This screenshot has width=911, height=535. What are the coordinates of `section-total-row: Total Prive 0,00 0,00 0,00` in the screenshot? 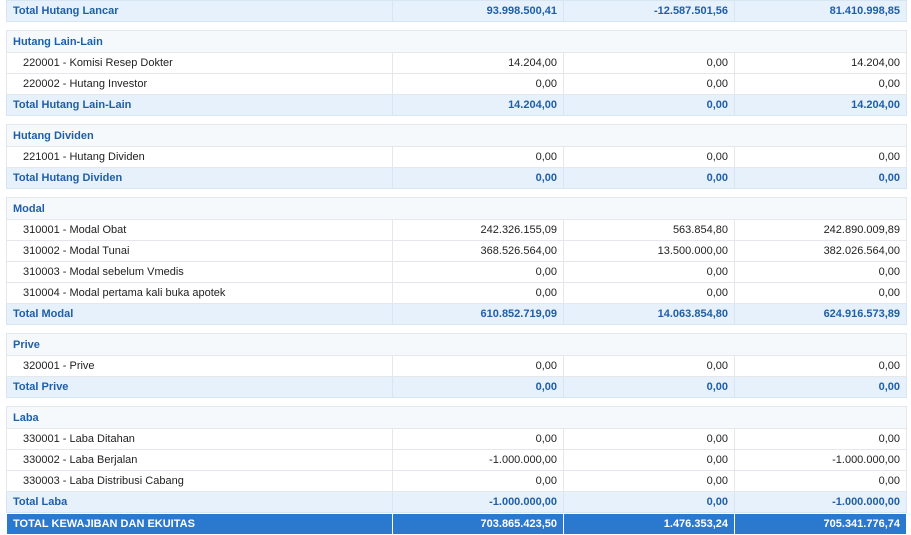 It's located at (457, 387).